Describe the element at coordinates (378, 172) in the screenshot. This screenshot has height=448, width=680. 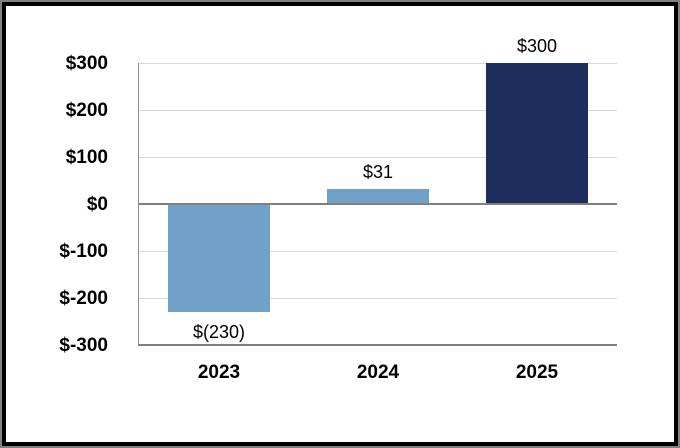
I see `data-label-2024: $31` at that location.